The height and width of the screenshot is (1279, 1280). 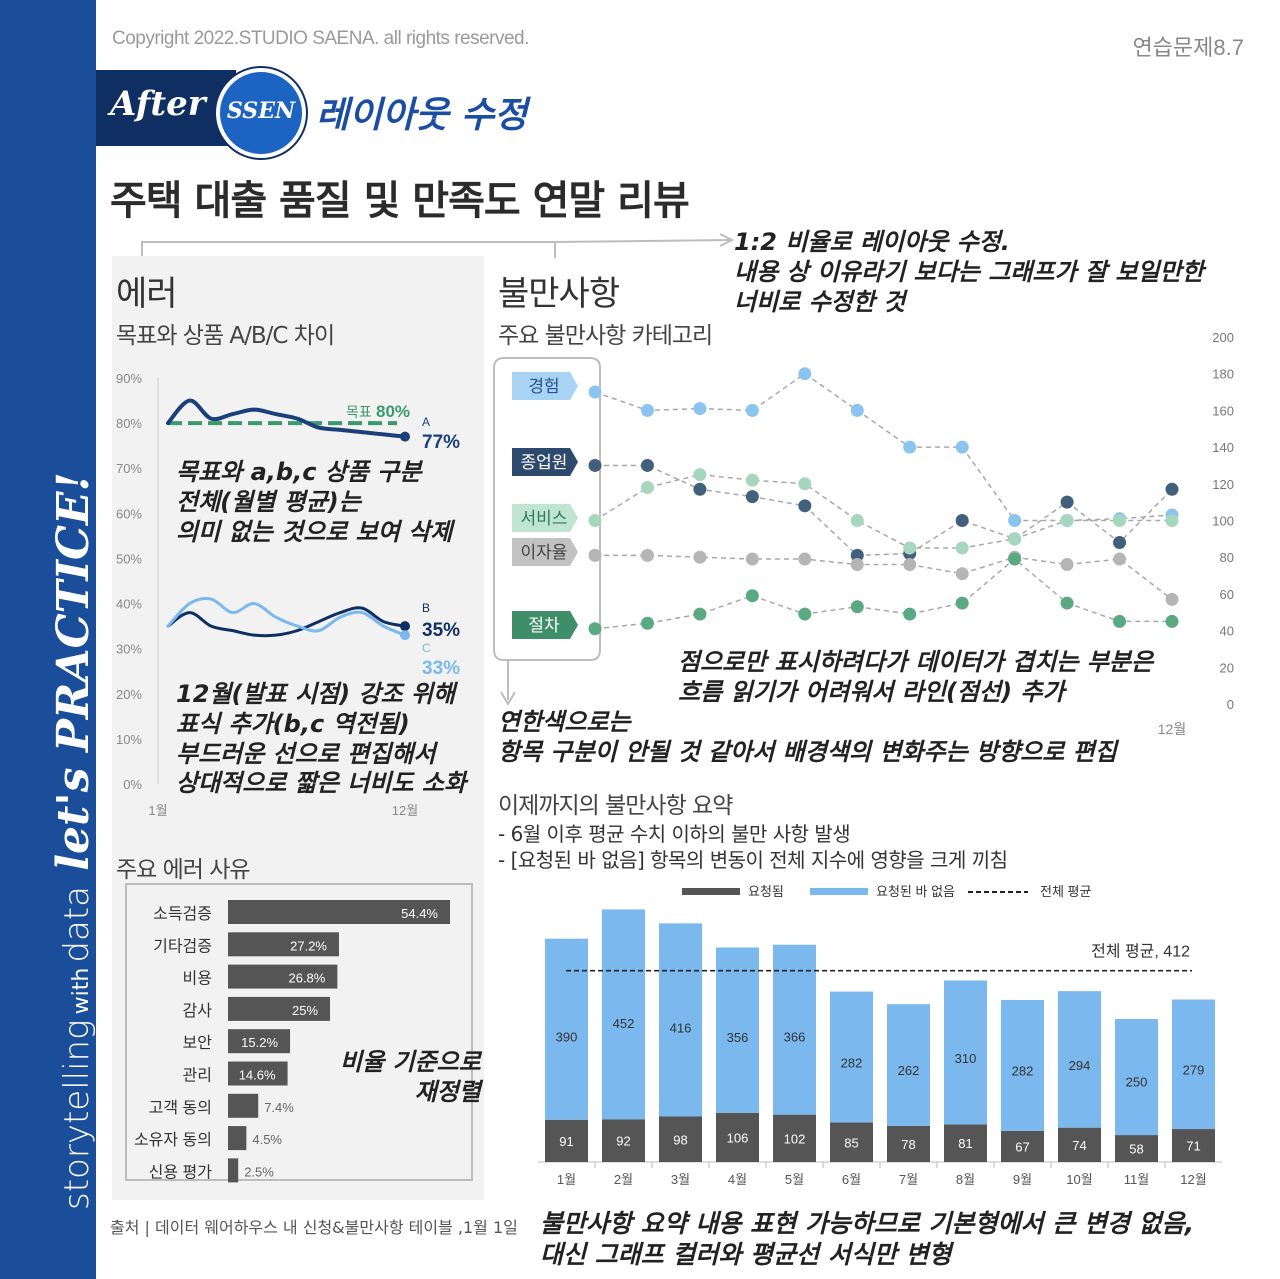 I want to click on reason-value: 2.5%, so click(x=259, y=1171).